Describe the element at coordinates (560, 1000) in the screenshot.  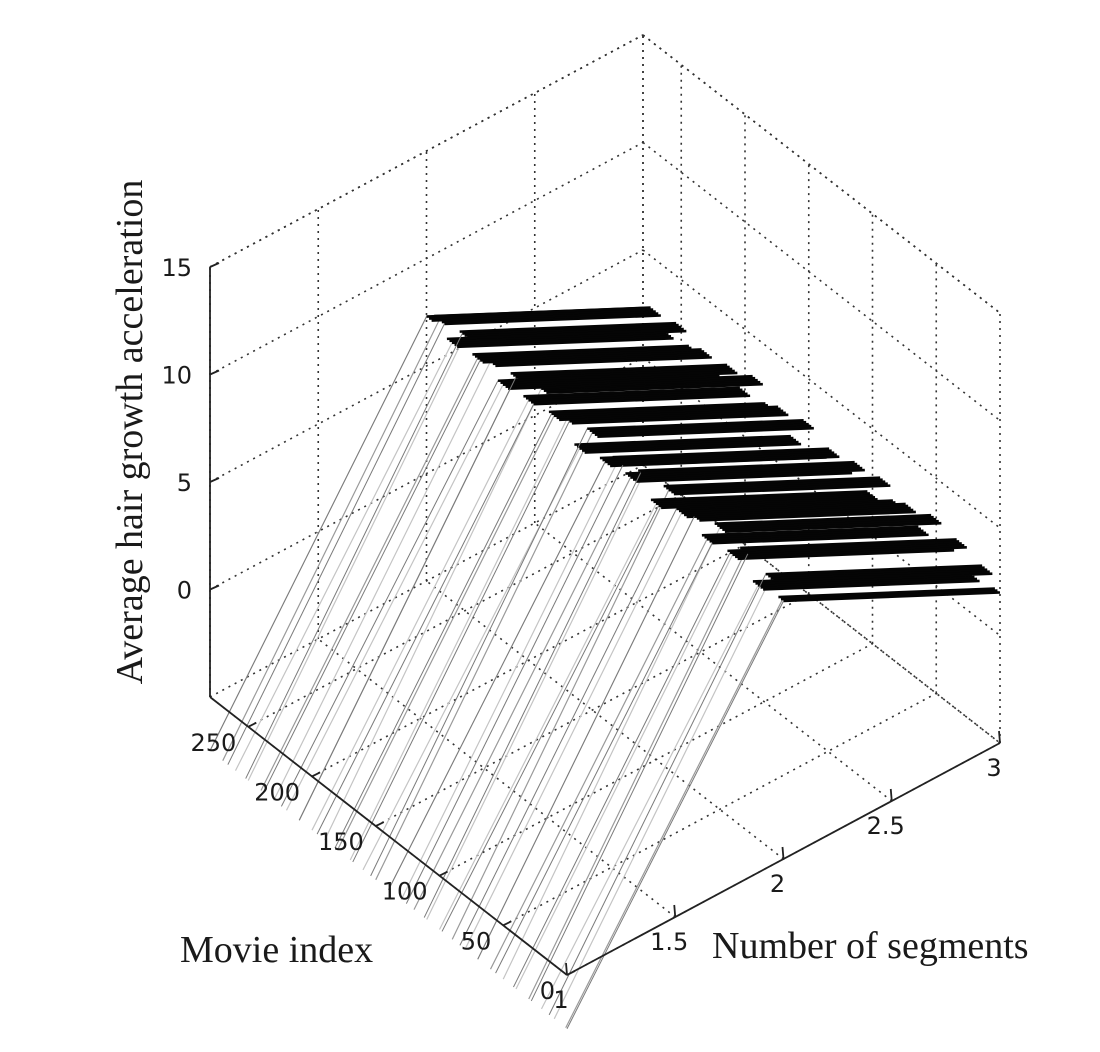
I see `y-tick-label: 1` at that location.